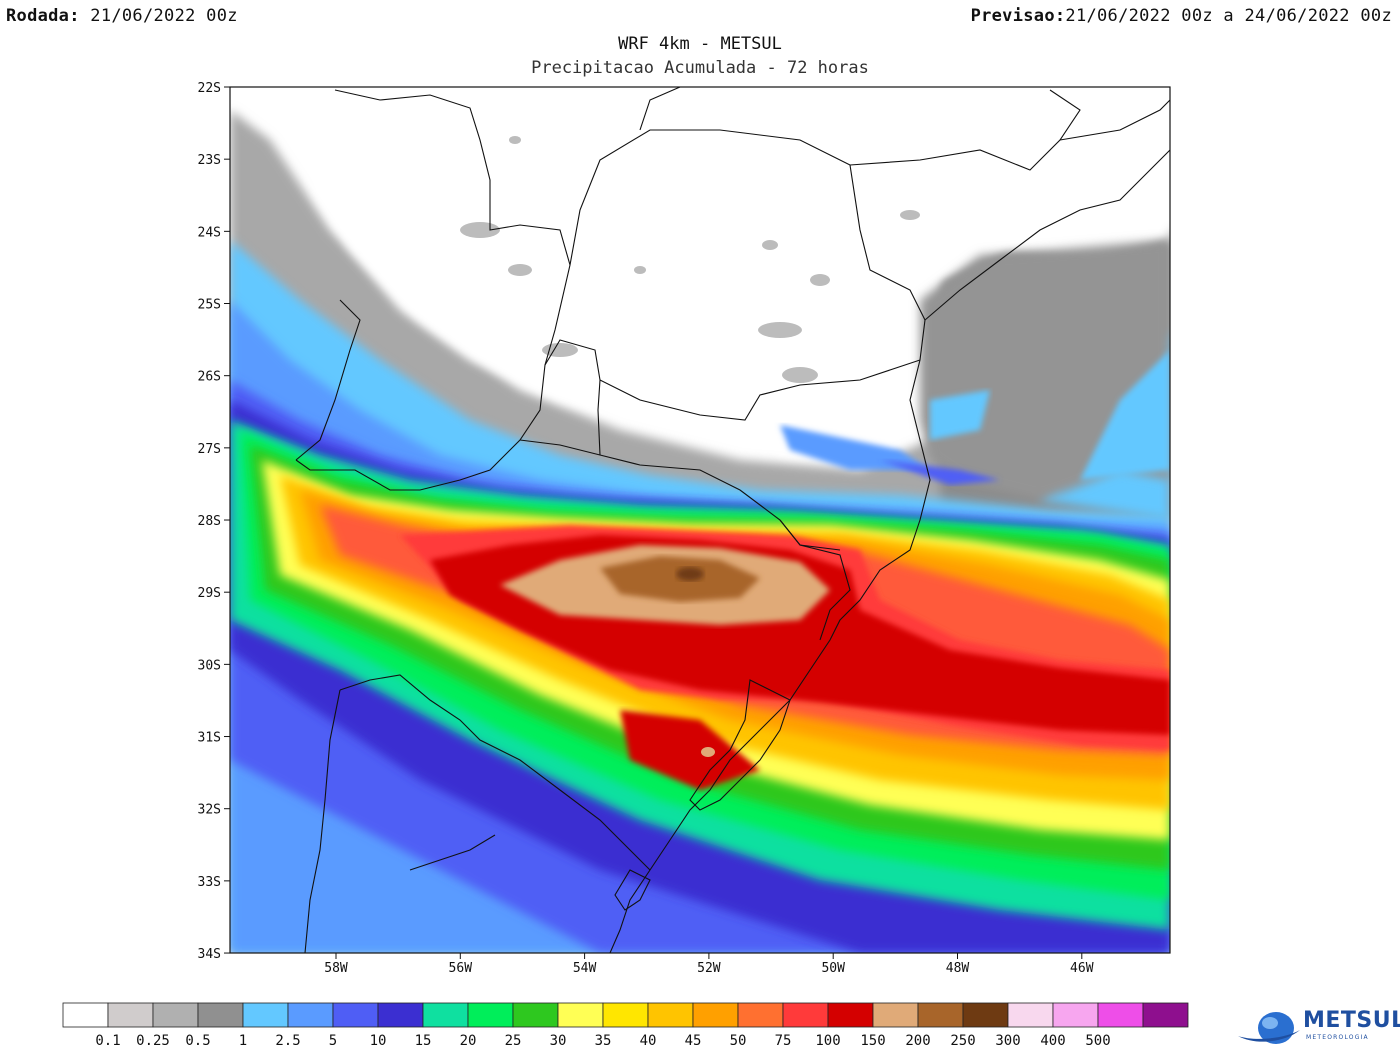  I want to click on map-title: WRF 4km - METSUL, so click(700, 44).